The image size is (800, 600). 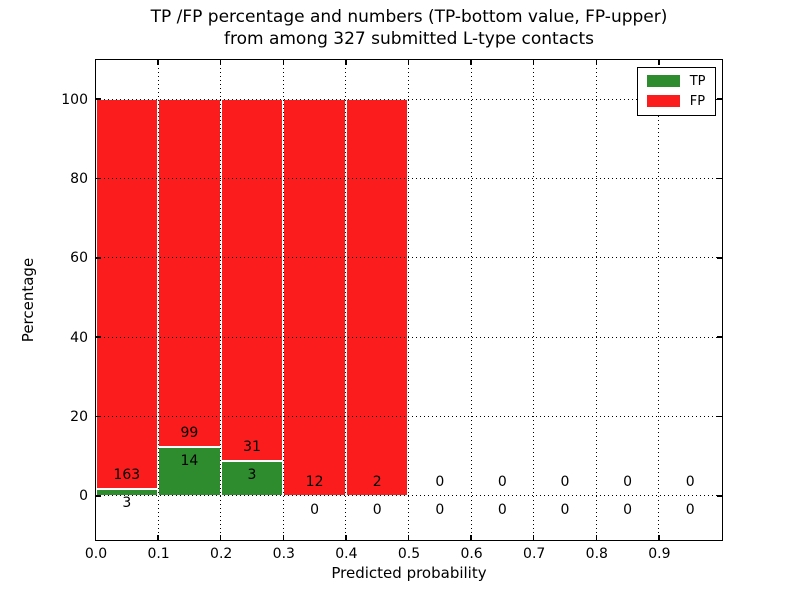 What do you see at coordinates (377, 509) in the screenshot?
I see `tp-count-label-4: 0` at bounding box center [377, 509].